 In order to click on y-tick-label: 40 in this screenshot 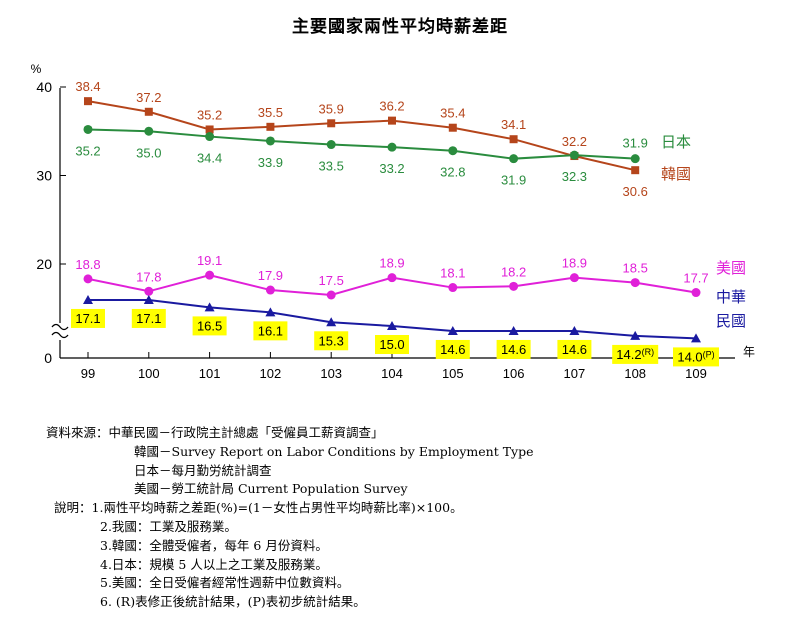, I will do `click(44, 87)`.